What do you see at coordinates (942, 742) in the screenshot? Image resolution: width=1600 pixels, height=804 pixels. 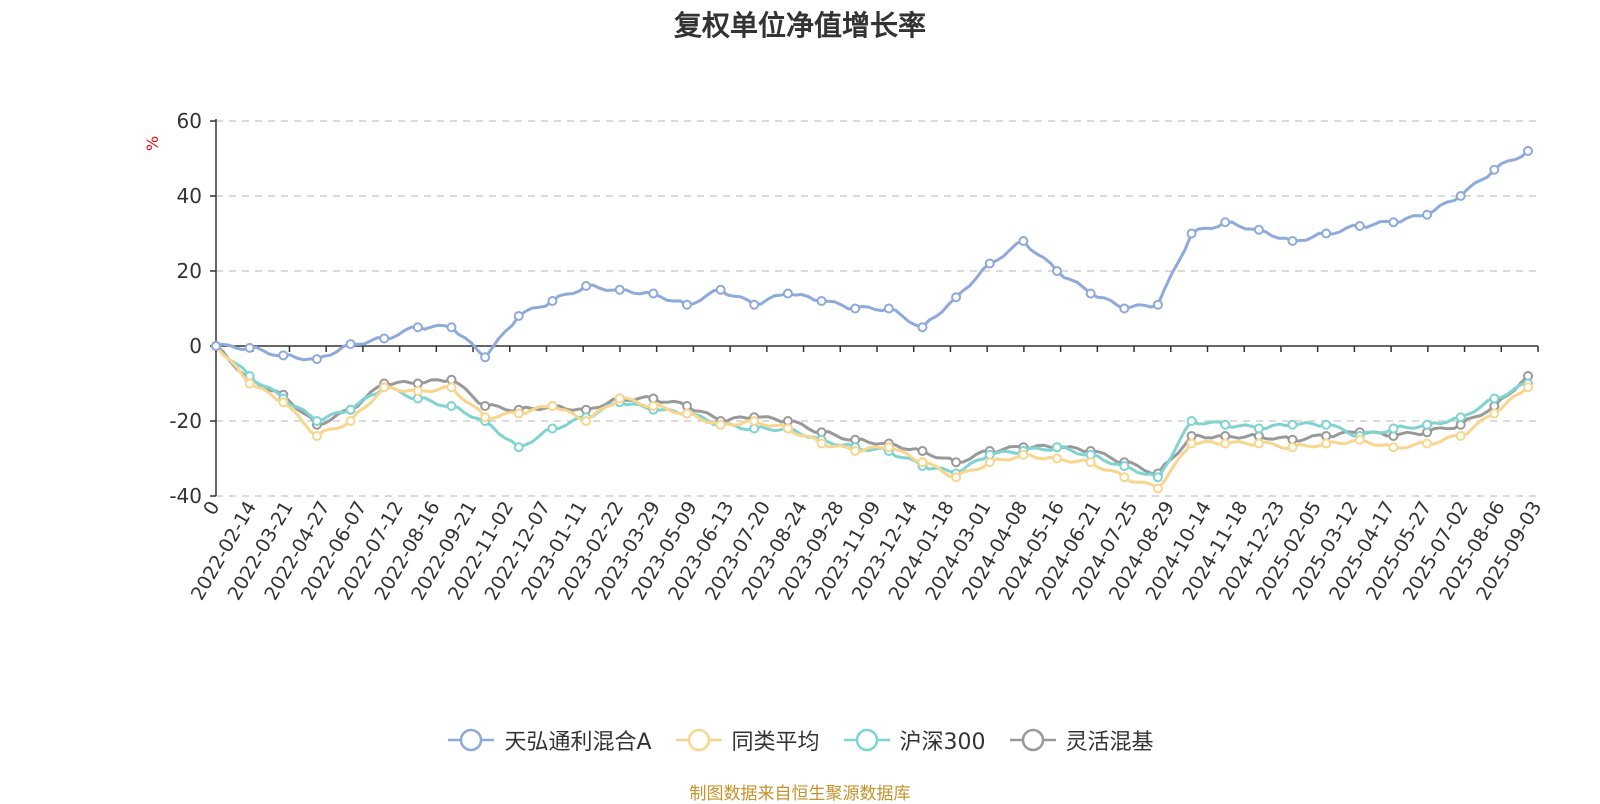 I see `legend-label: 沪深300` at bounding box center [942, 742].